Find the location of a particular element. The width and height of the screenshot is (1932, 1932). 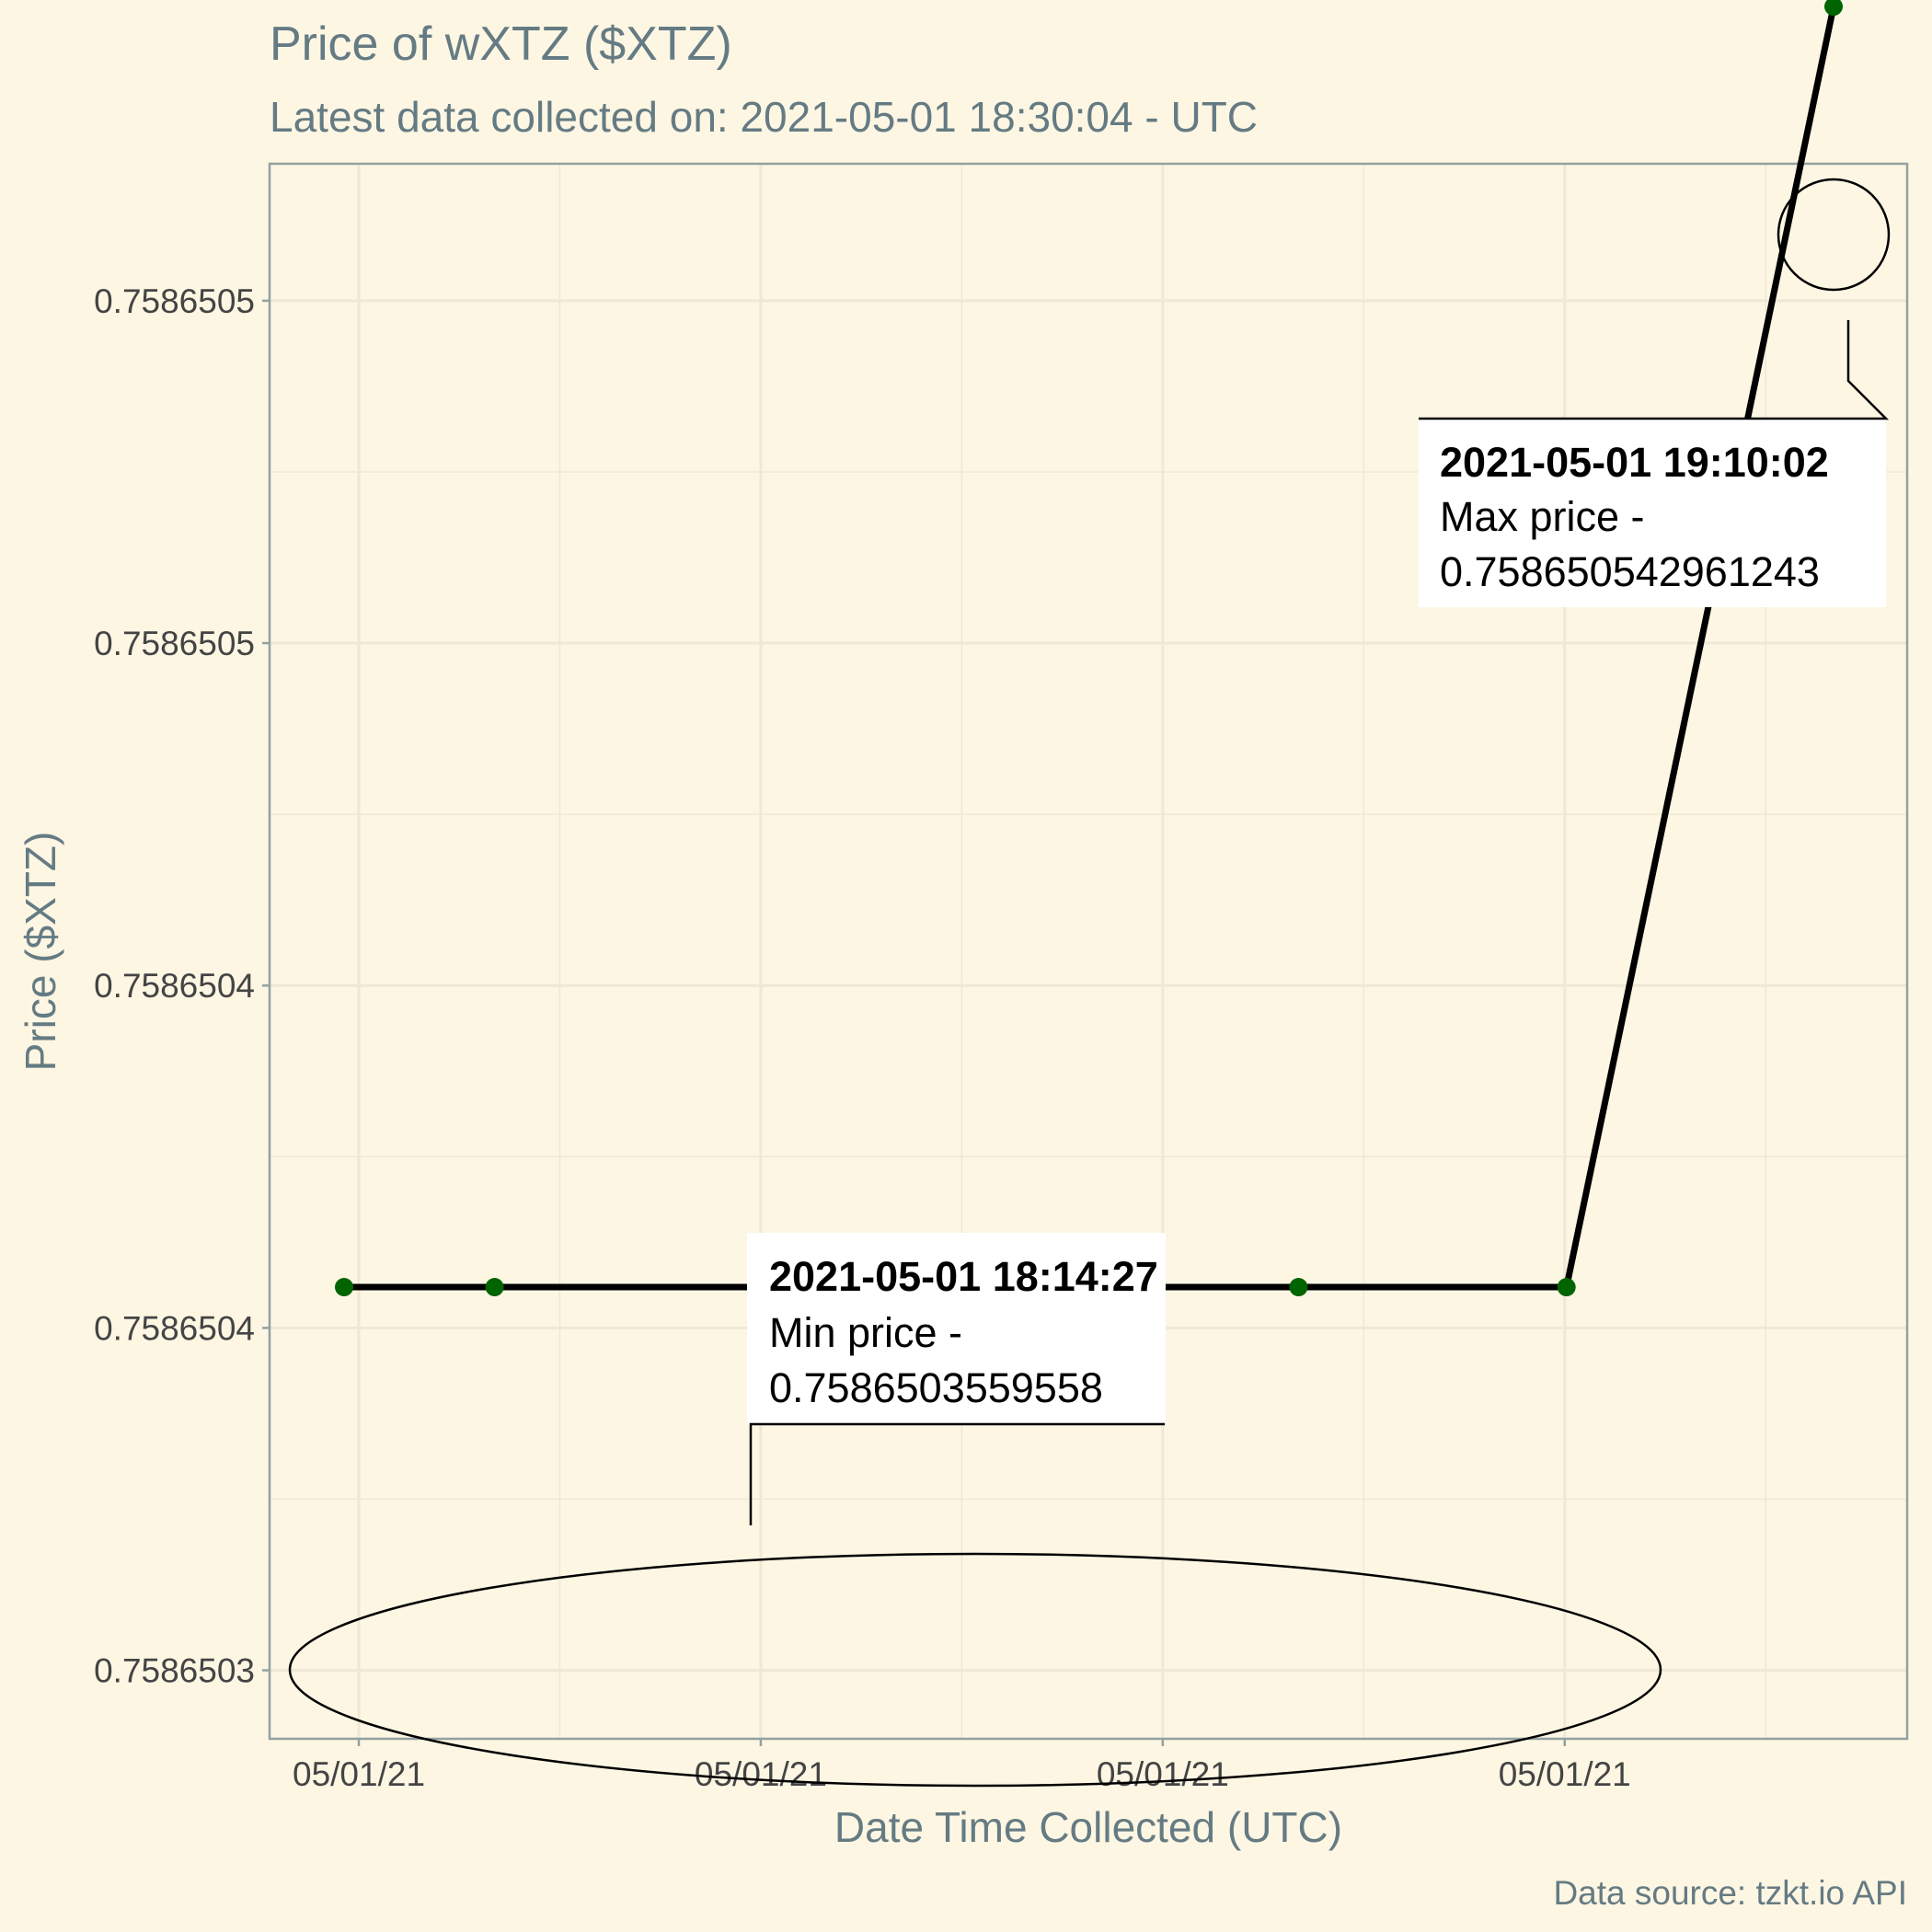

chart-title: Price of wXTZ ($XTZ) is located at coordinates (501, 44).